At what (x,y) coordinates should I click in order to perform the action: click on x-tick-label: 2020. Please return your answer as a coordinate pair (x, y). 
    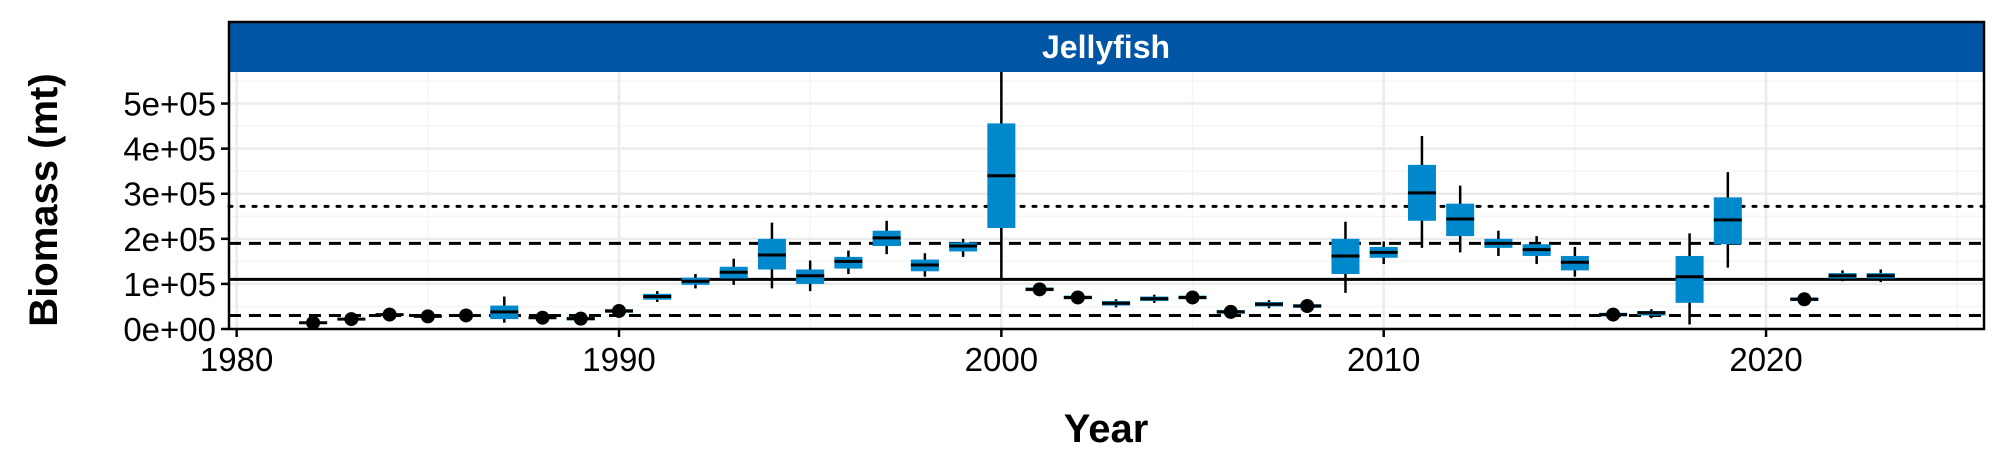
    Looking at the image, I should click on (1765, 359).